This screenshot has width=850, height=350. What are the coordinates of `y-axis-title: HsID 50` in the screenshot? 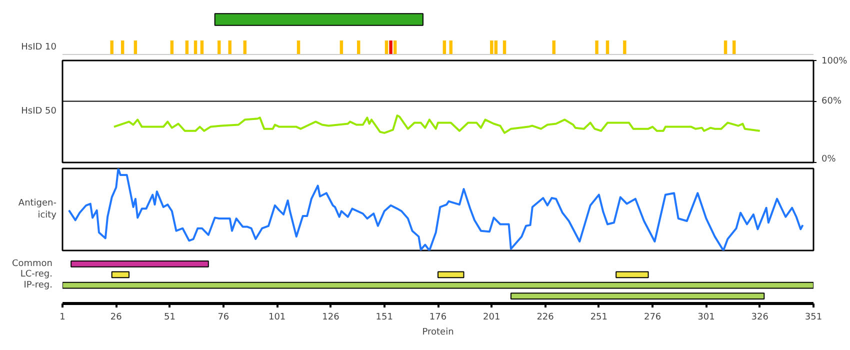 It's located at (39, 111).